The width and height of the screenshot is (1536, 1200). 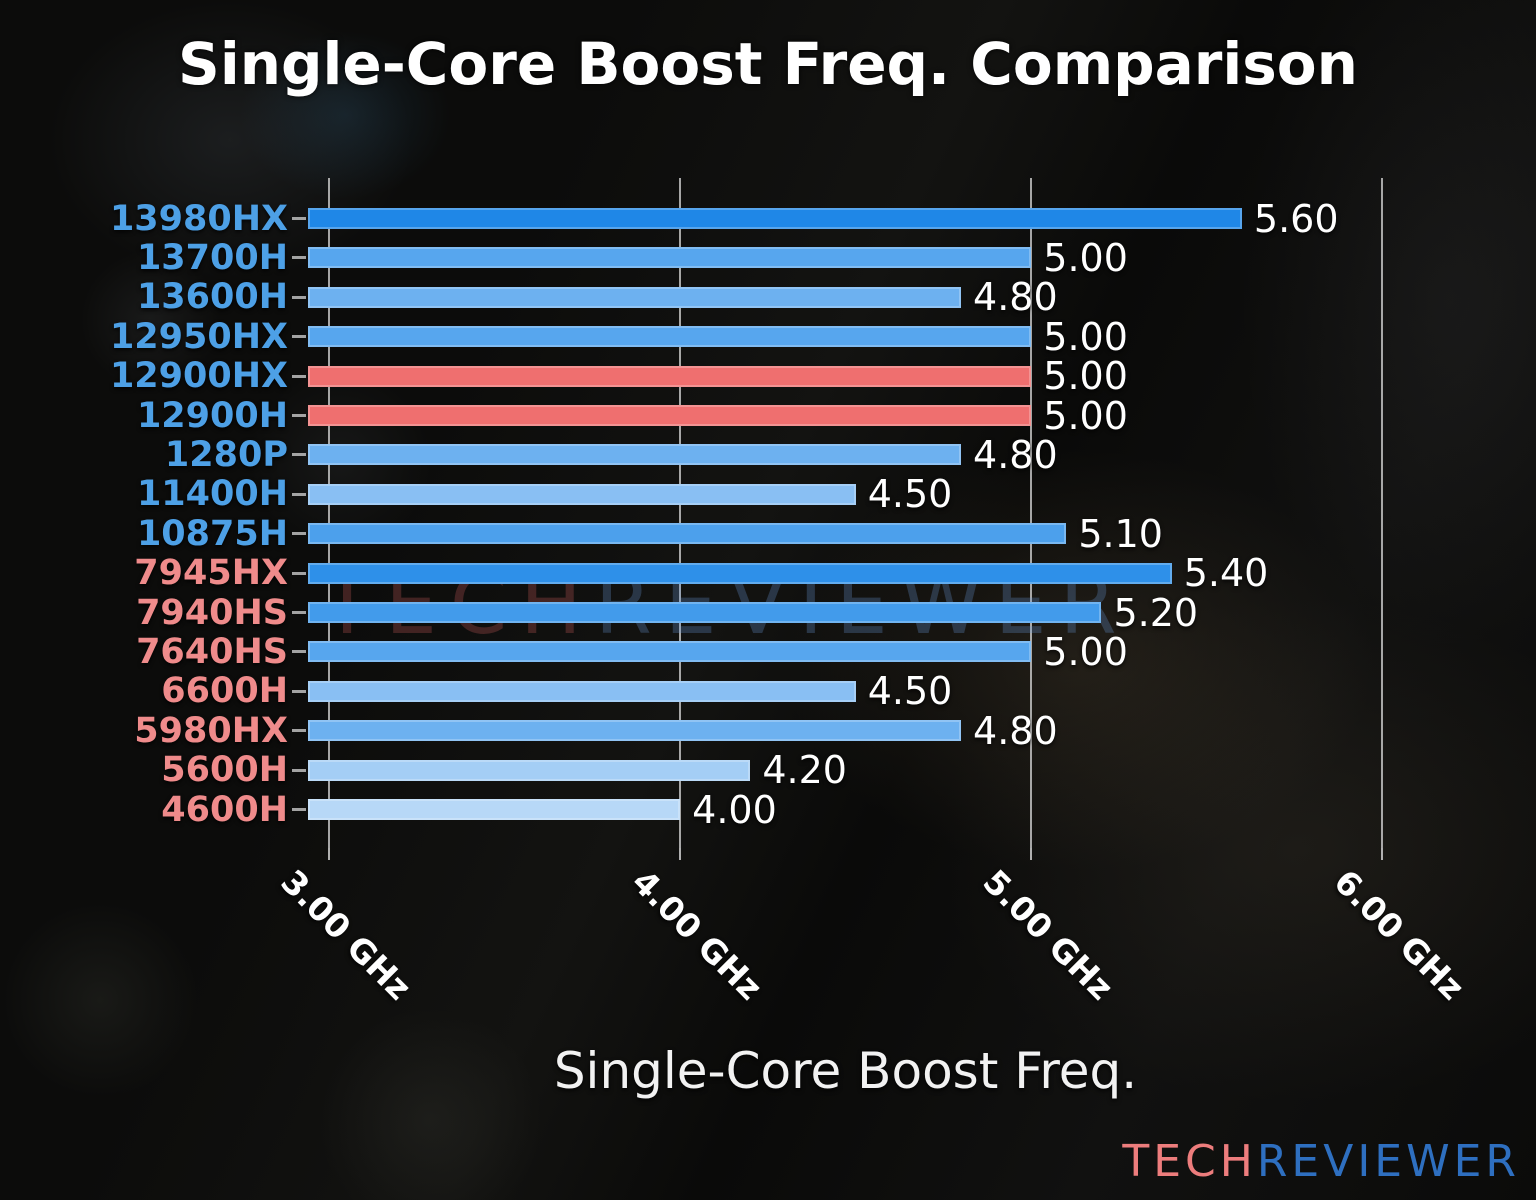 I want to click on category-label-7640HS: 7640HS, so click(x=212, y=651).